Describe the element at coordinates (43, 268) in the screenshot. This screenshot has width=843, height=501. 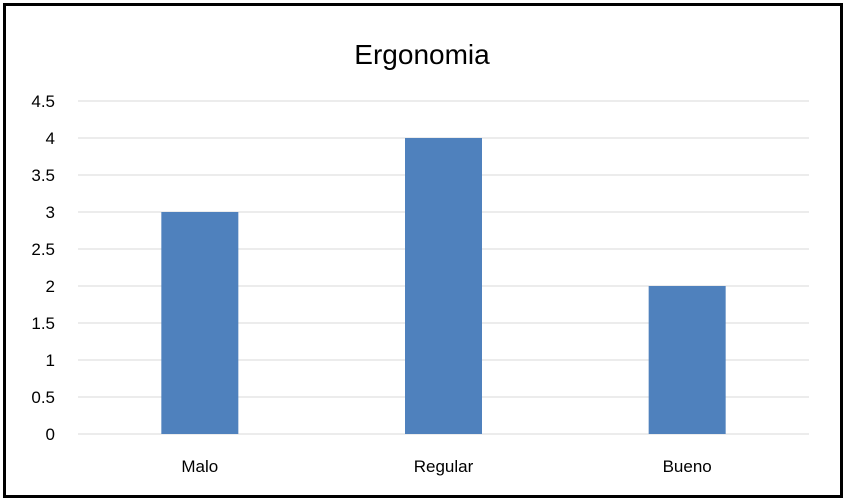
I see `y-axis: 0 0.5 1 1.5 2 2.5 3 3.5 4 4.5` at that location.